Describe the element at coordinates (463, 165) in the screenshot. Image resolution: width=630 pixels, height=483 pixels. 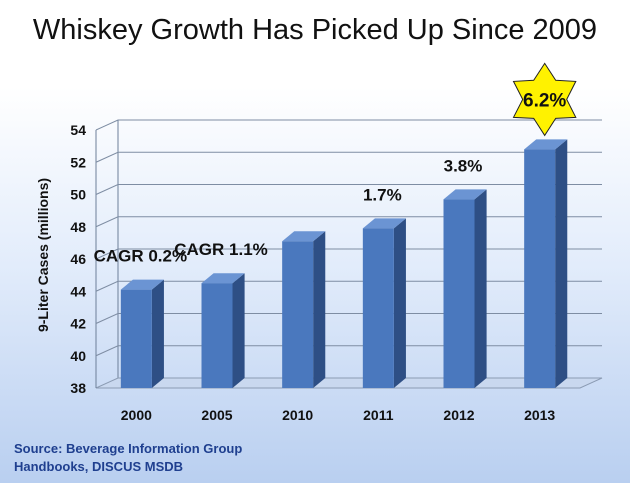
I see `data-label: 3.8%` at that location.